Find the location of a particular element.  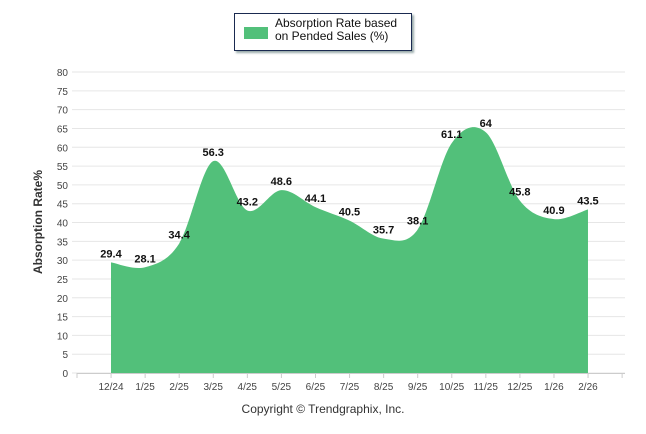

x-tick-label: 9/25 is located at coordinates (418, 387).